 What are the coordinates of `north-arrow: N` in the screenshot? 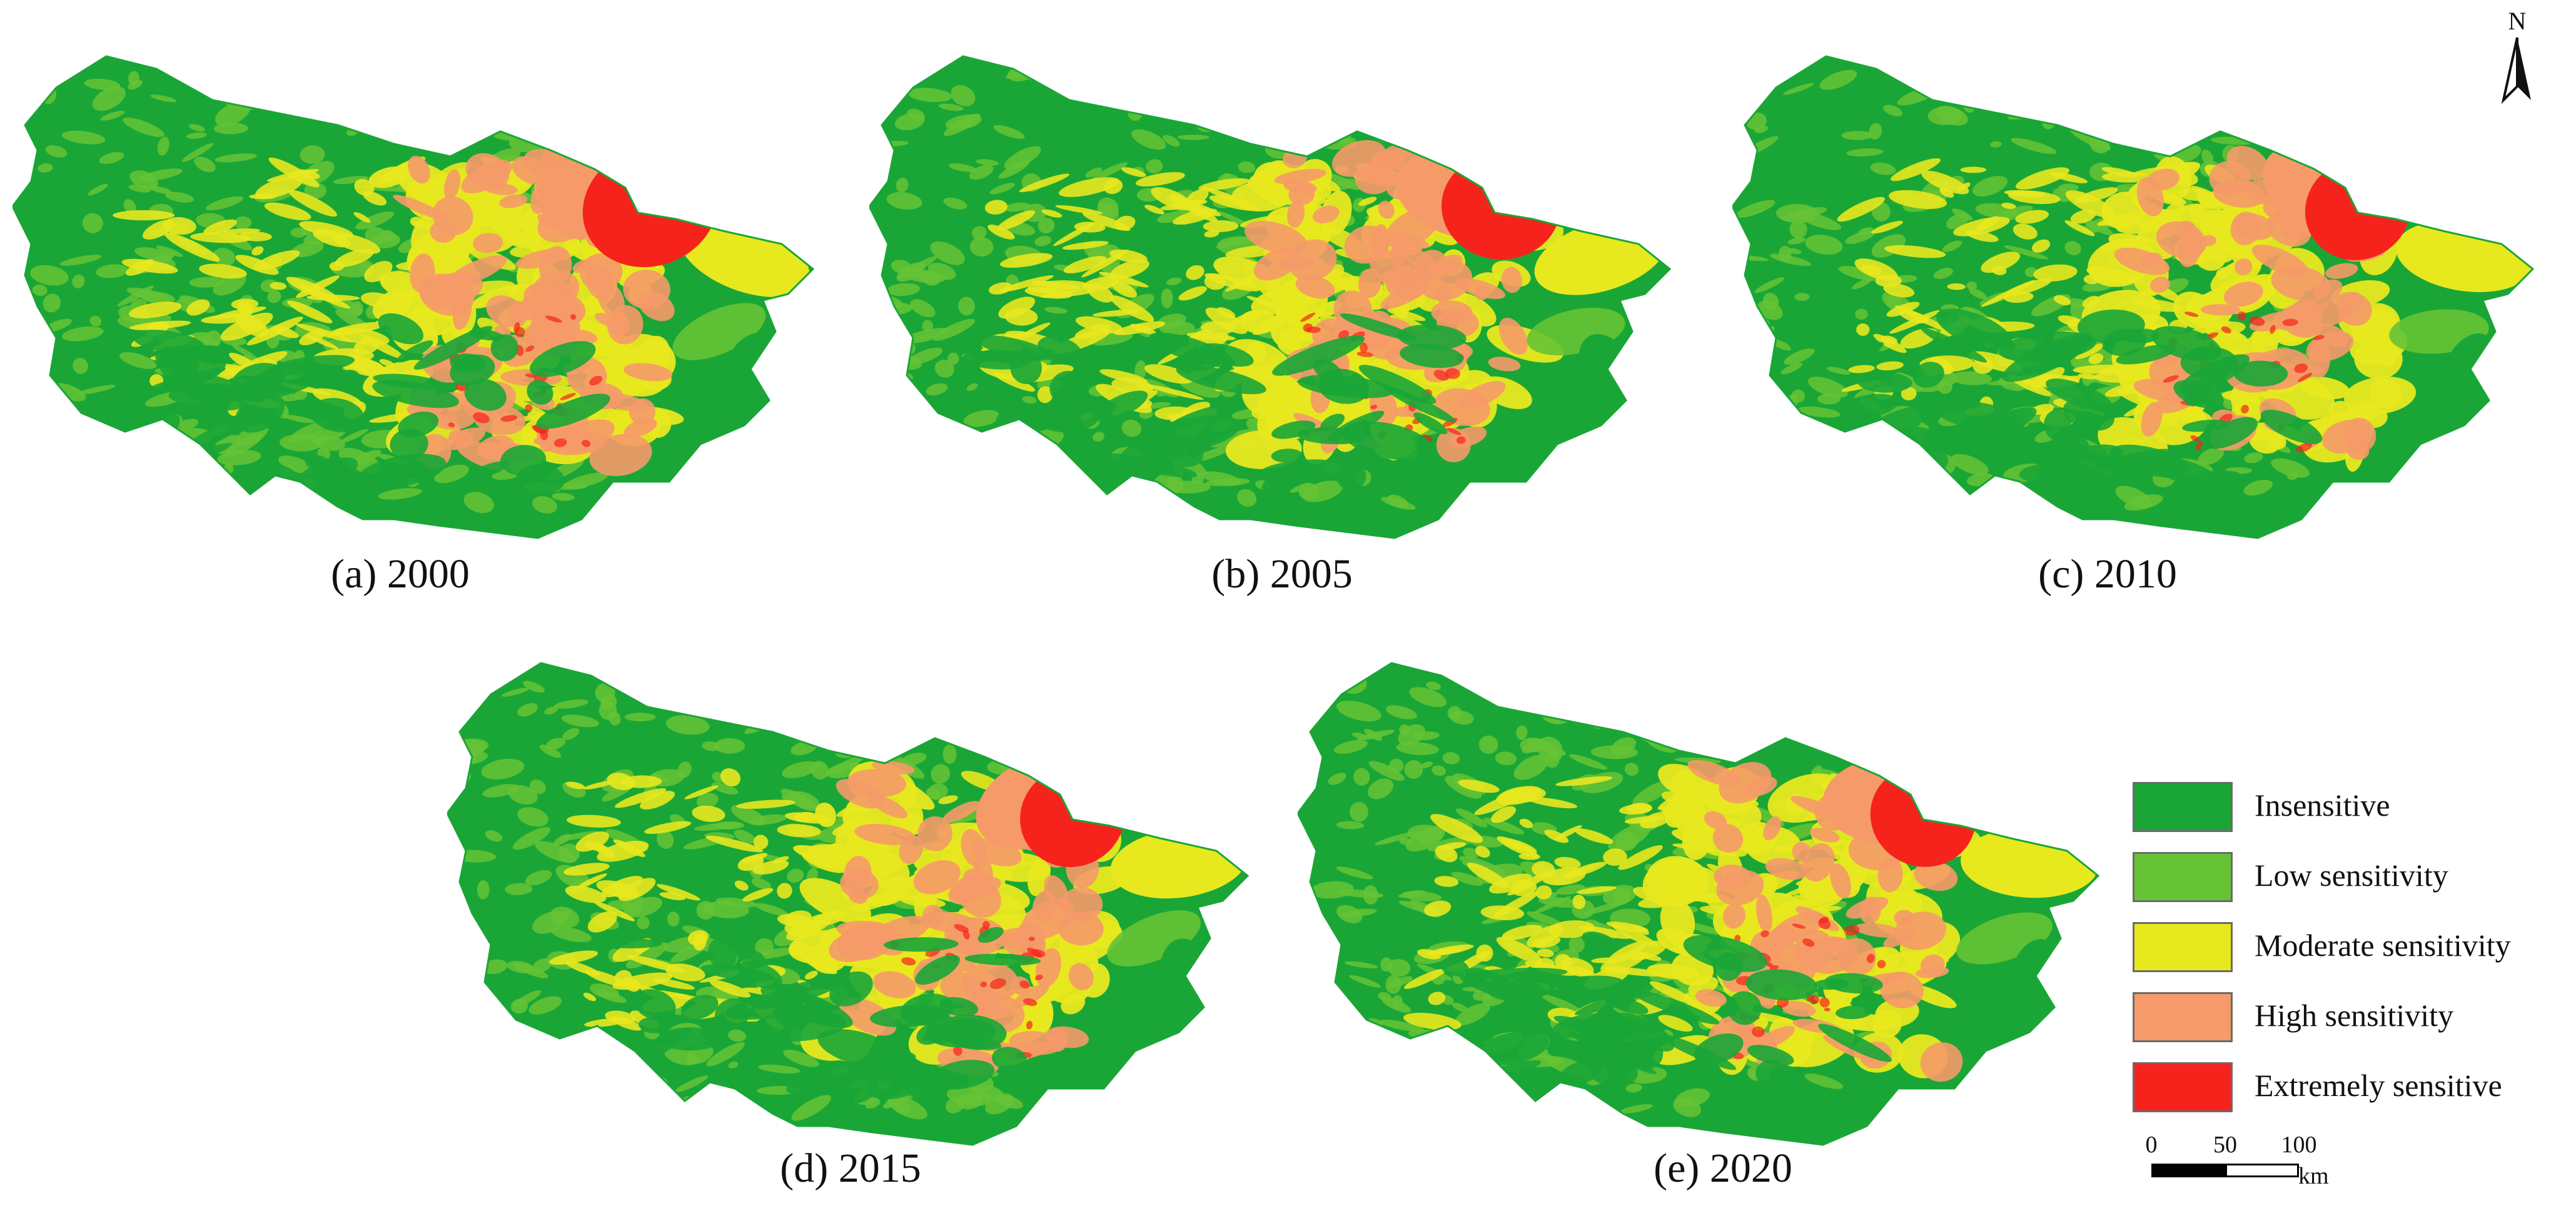 It's located at (2517, 56).